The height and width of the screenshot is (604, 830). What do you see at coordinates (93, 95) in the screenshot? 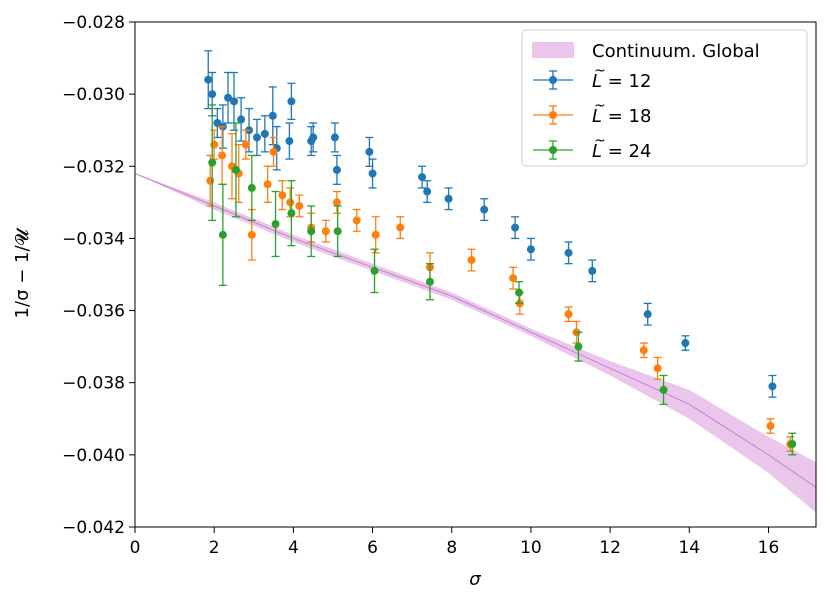
I see `y-tick-label: −0.030` at bounding box center [93, 95].